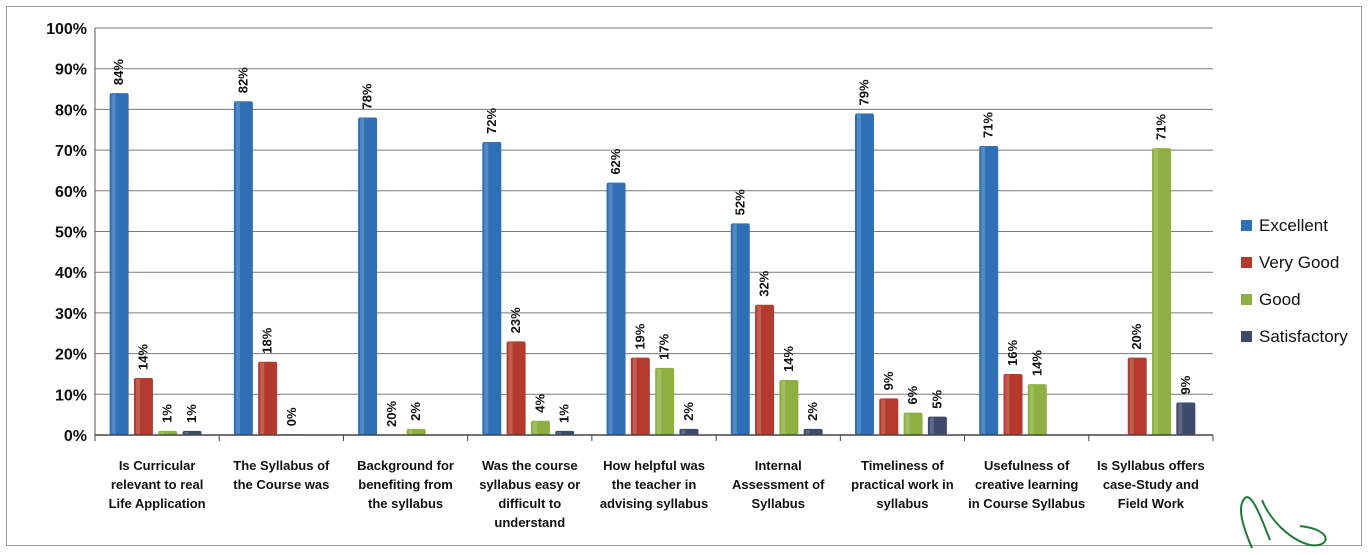 This screenshot has width=1369, height=555. What do you see at coordinates (1303, 336) in the screenshot?
I see `legend-label: Satisfactory` at bounding box center [1303, 336].